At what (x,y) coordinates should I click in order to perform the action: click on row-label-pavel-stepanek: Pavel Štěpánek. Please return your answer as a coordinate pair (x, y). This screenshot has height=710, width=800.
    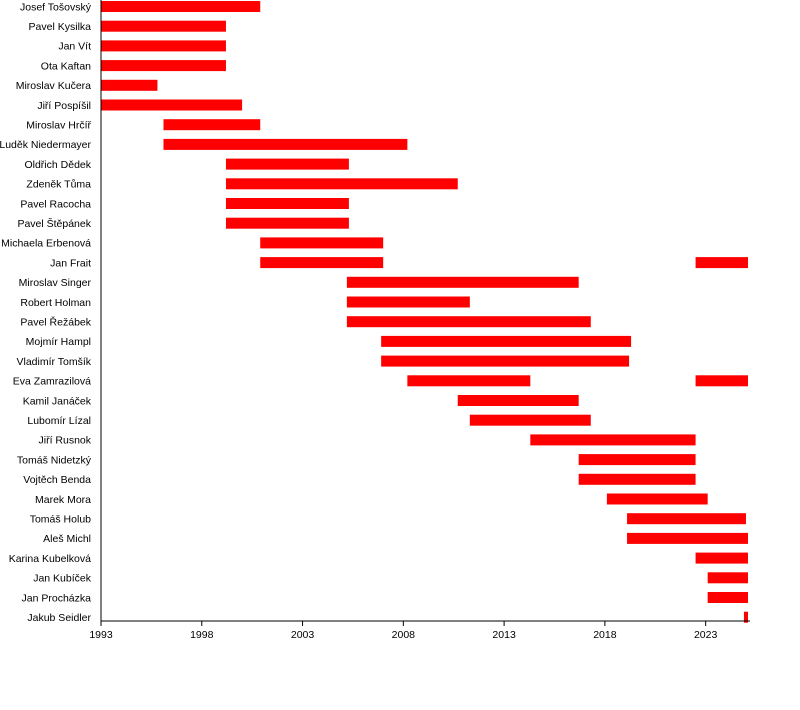
    Looking at the image, I should click on (54, 223).